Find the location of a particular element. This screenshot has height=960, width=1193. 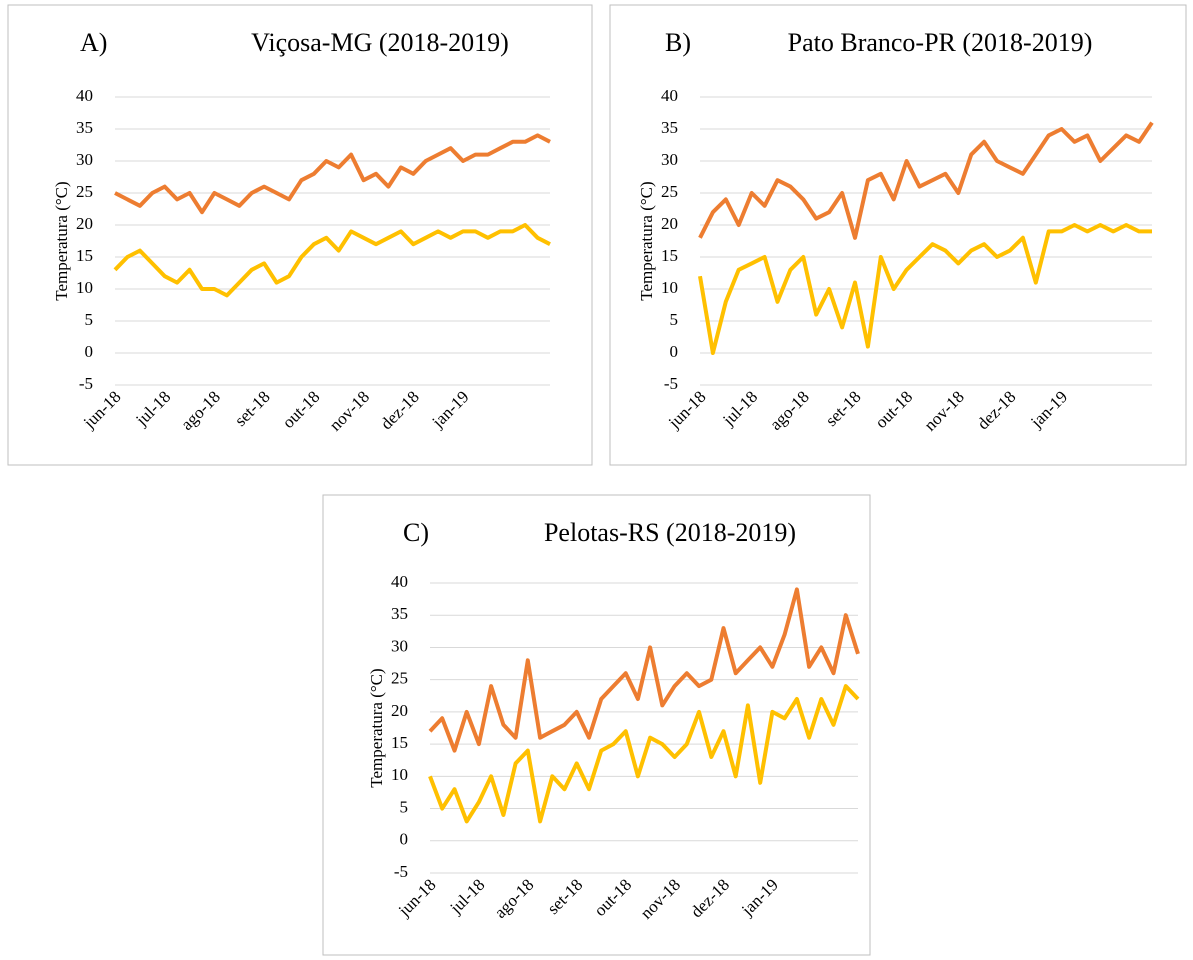

panel-label: B) is located at coordinates (678, 42).